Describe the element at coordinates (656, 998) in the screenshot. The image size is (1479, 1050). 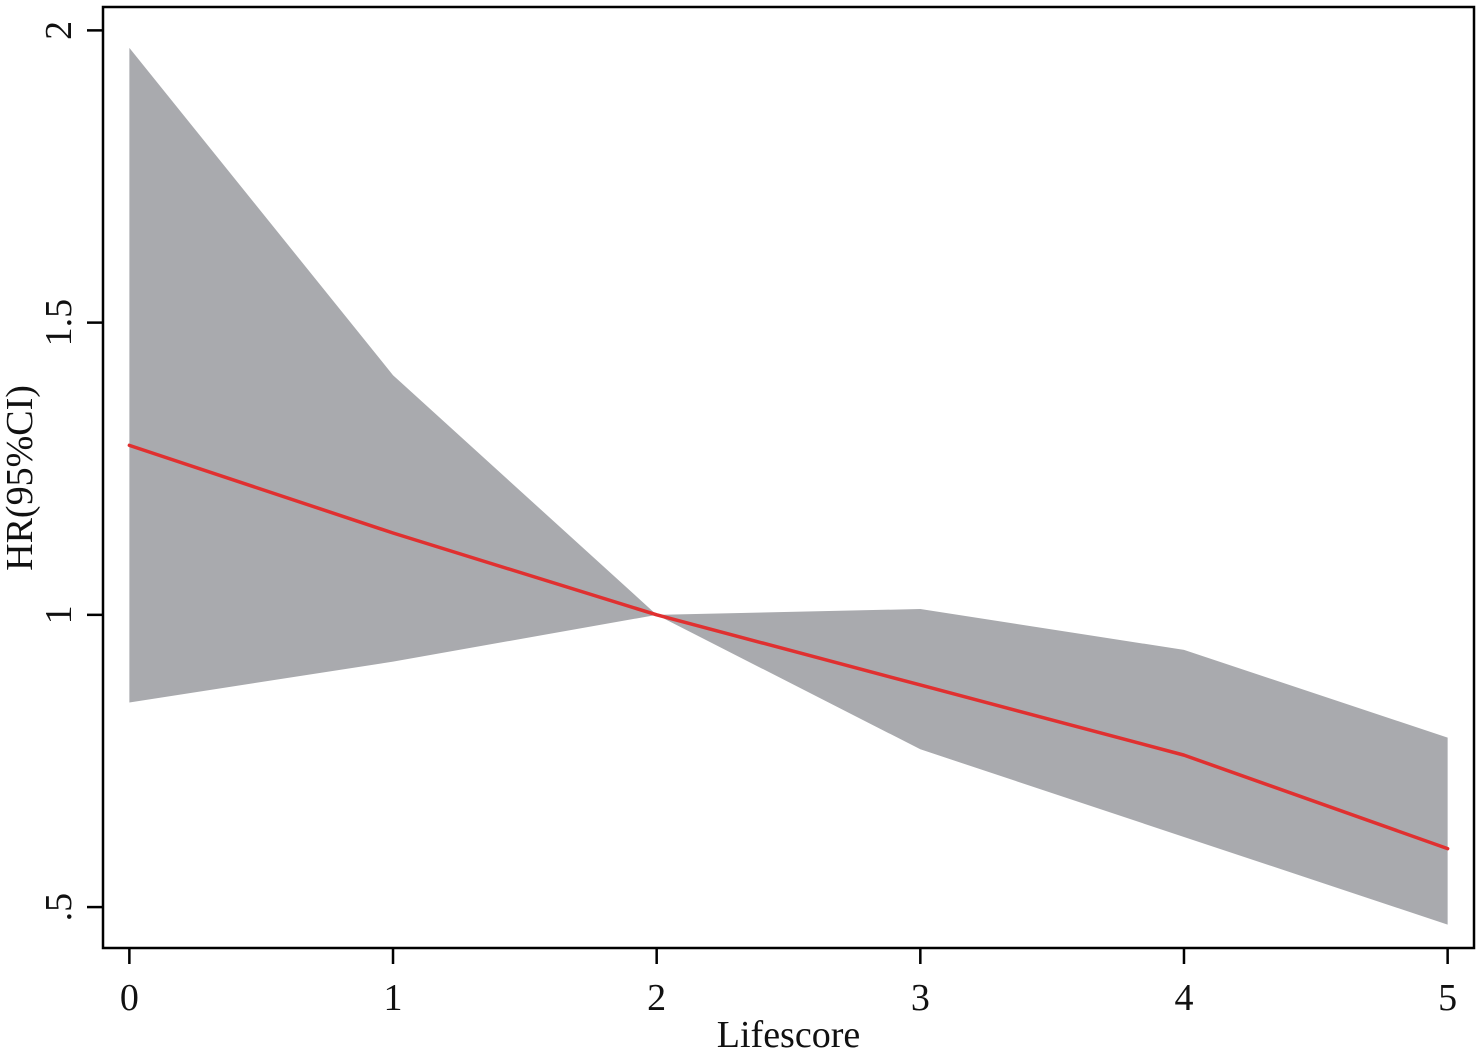
I see `x-tick-label: 2` at that location.